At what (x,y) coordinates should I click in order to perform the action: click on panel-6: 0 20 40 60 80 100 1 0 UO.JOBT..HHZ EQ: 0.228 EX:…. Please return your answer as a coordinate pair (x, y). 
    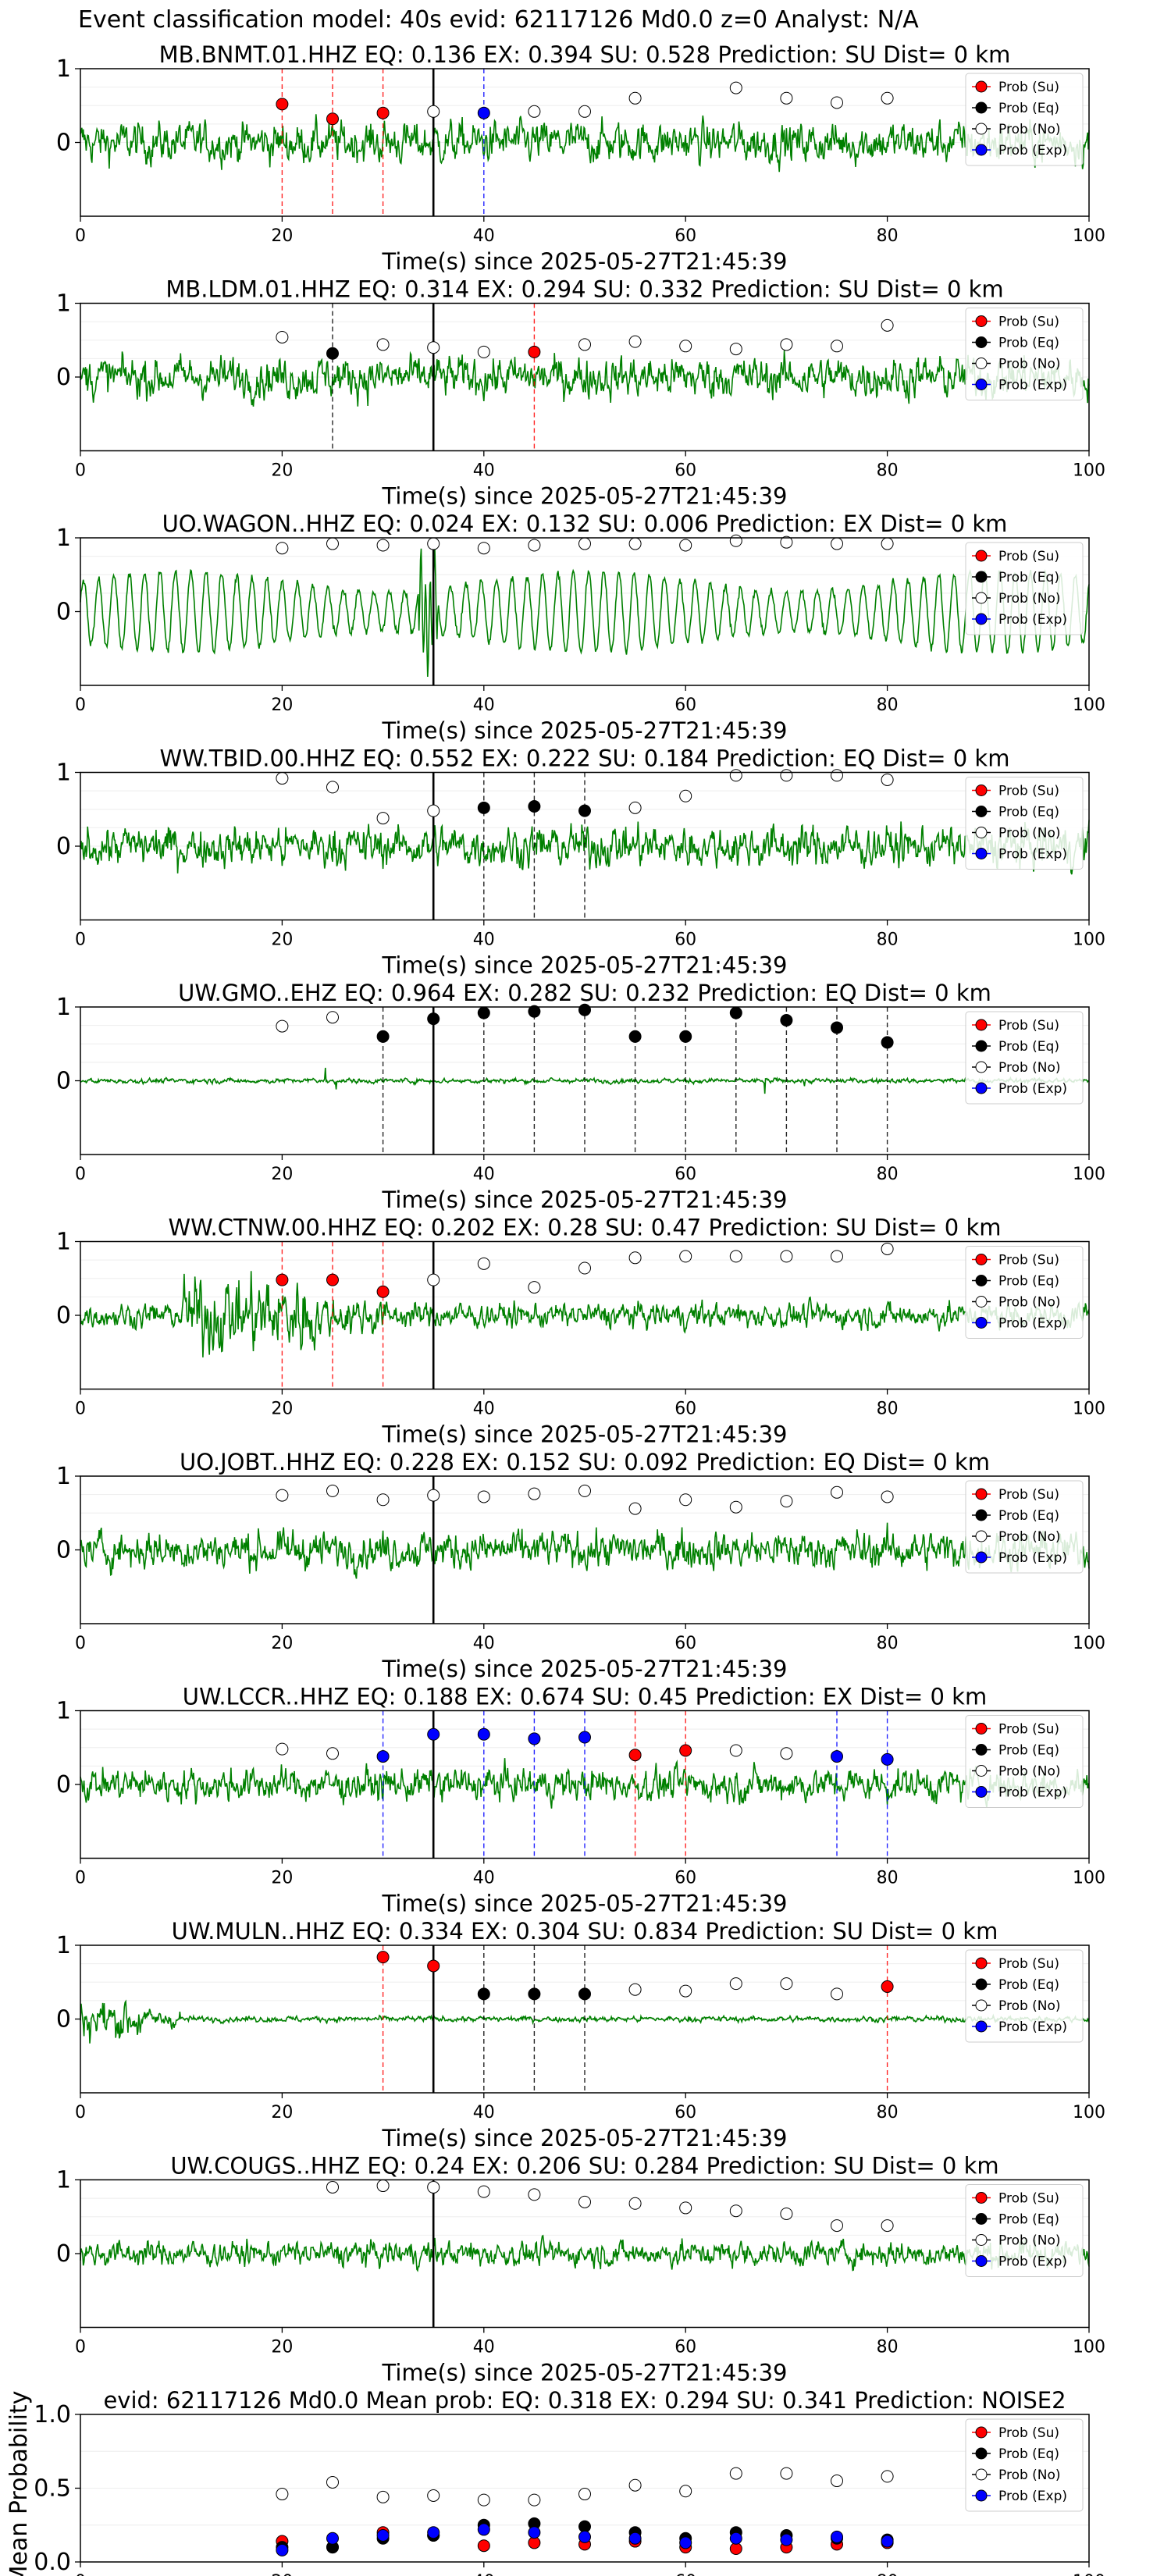
    Looking at the image, I should click on (580, 1565).